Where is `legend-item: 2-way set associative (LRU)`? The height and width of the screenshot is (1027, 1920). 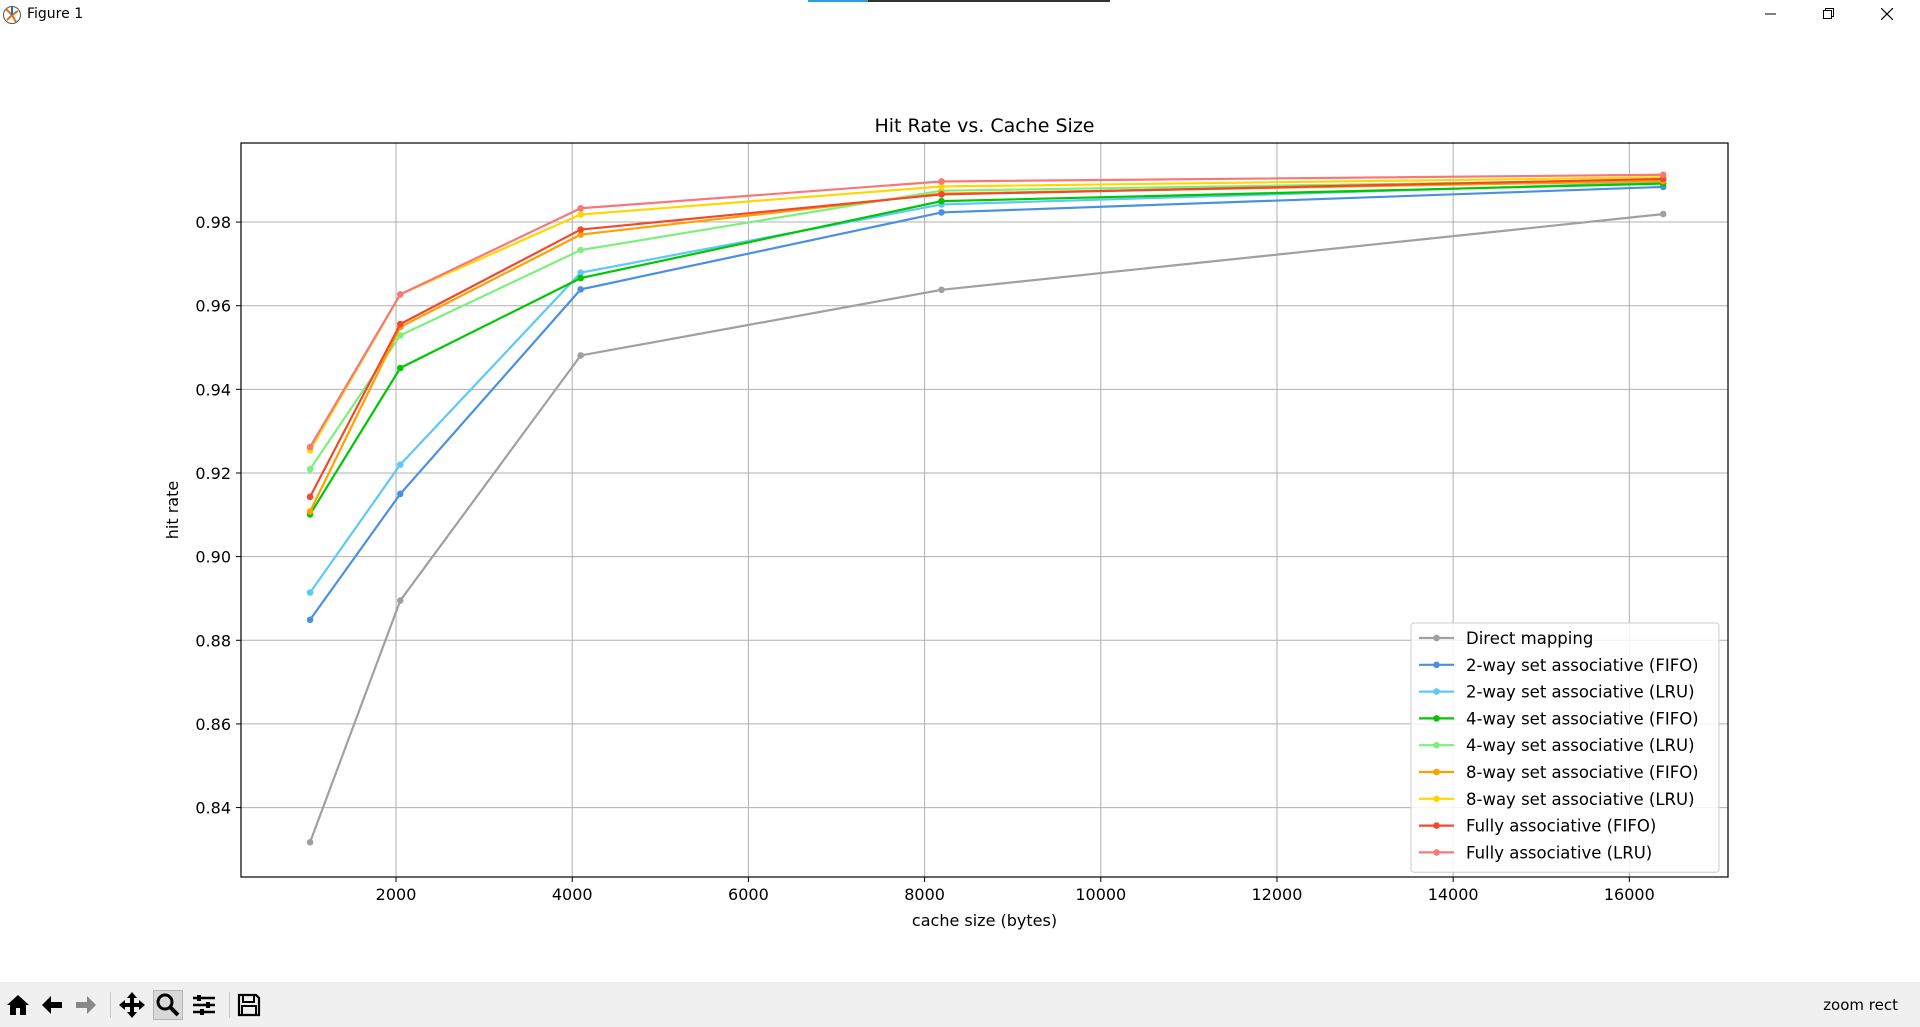
legend-item: 2-way set associative (LRU) is located at coordinates (1557, 692).